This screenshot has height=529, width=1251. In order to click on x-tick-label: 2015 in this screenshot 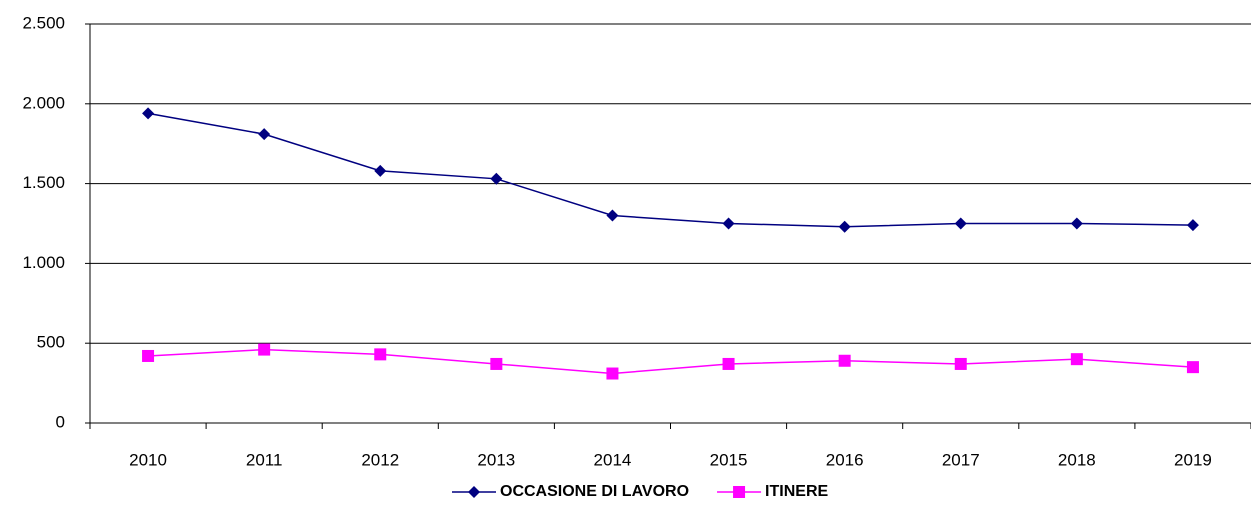, I will do `click(729, 459)`.